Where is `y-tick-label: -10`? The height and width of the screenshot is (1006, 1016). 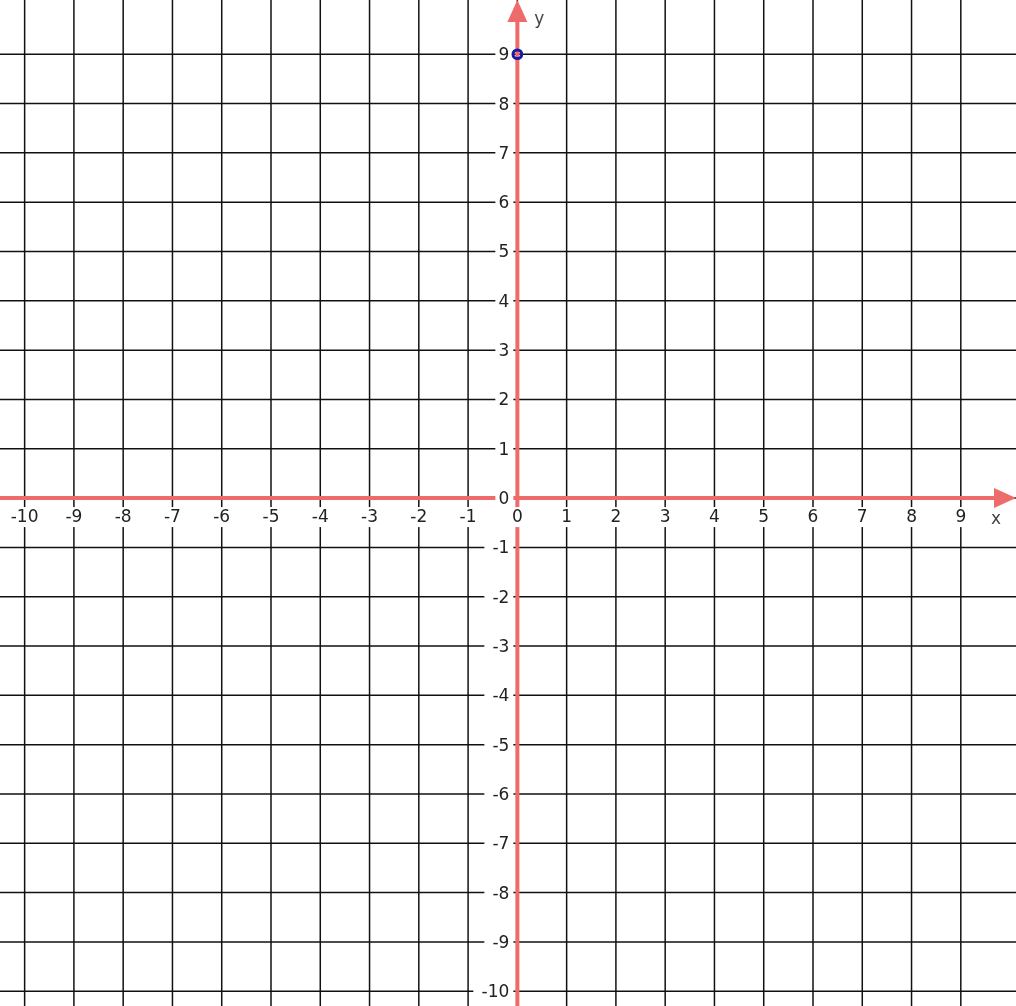 y-tick-label: -10 is located at coordinates (495, 991).